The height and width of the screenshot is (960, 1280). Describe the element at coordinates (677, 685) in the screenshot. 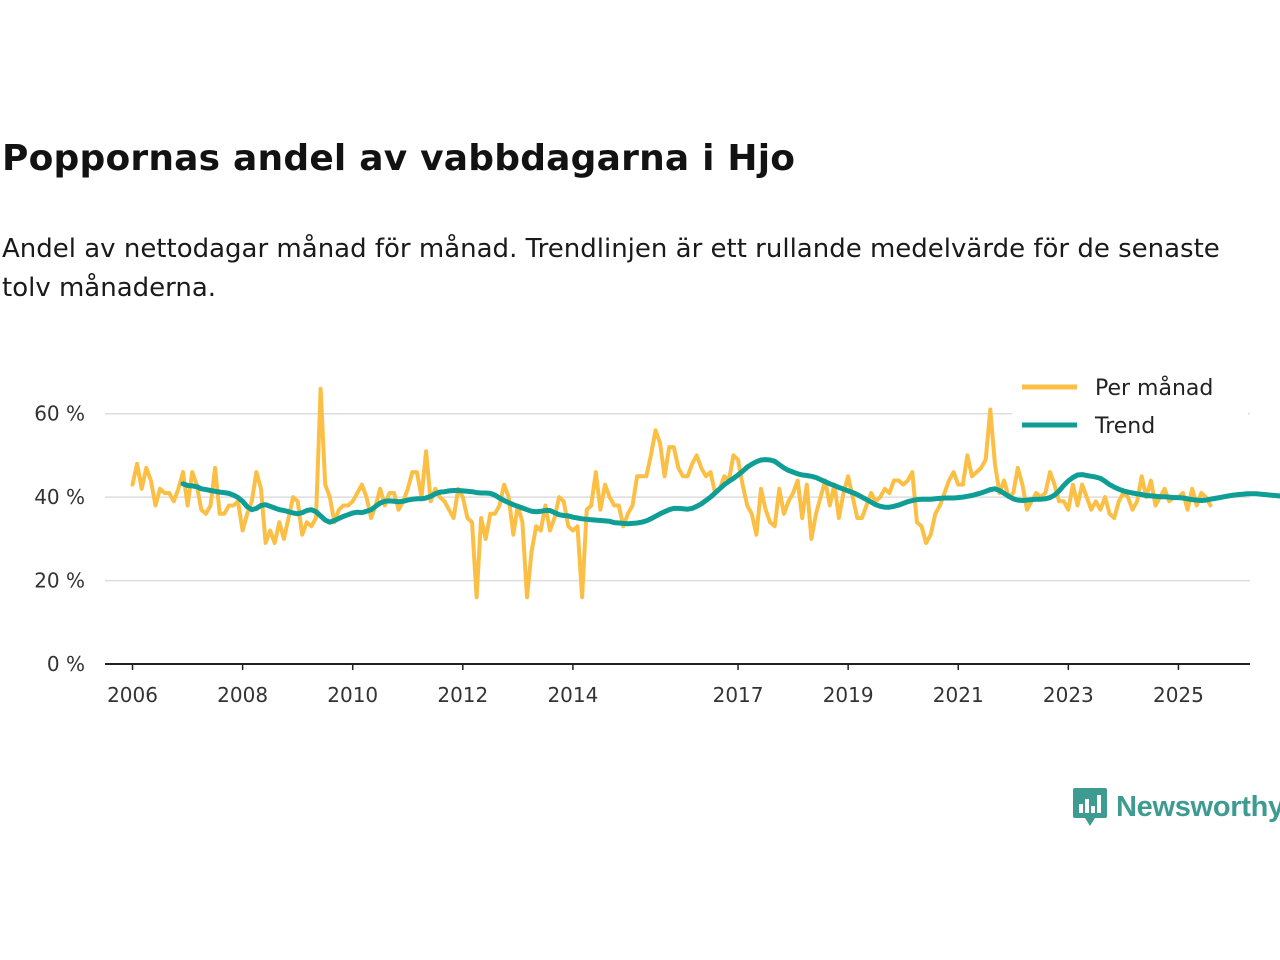

I see `x-axis: 2006 2008 2010 2012 2014 2017 2019 2021 2023 2025` at that location.